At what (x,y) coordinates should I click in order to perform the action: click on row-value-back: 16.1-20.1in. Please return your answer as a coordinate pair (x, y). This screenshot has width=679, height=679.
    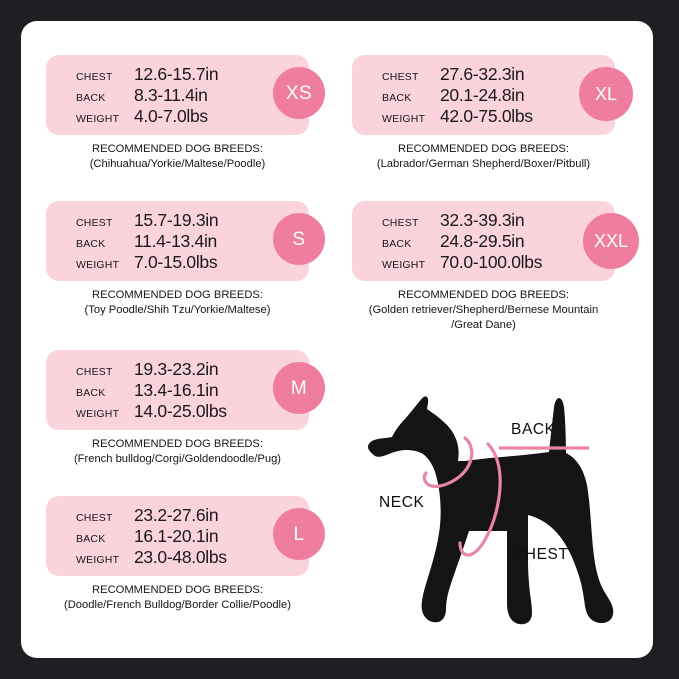
    Looking at the image, I should click on (176, 535).